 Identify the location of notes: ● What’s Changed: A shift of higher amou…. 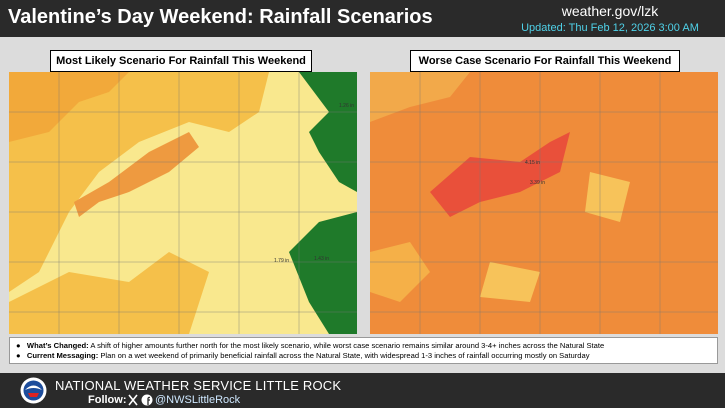
(363, 350).